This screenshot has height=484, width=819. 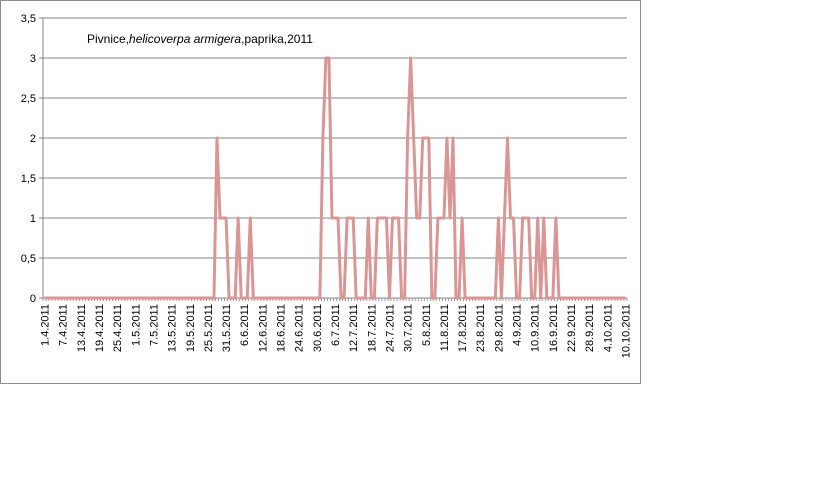 I want to click on x-tick-label: 30.6.2011, so click(x=318, y=328).